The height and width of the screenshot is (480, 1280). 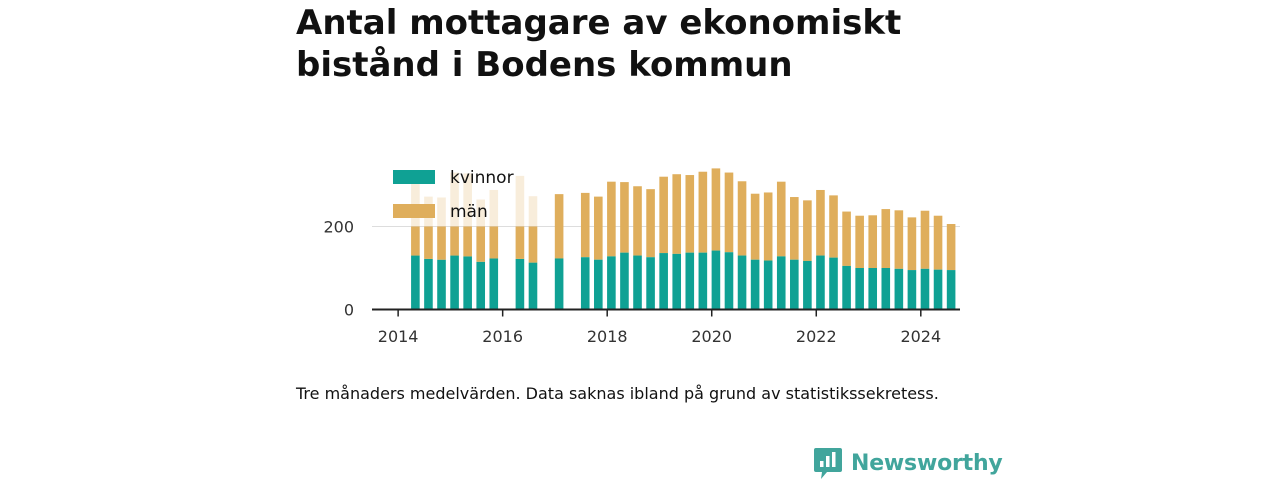 I want to click on brand-logo: Newsworthy, so click(x=908, y=463).